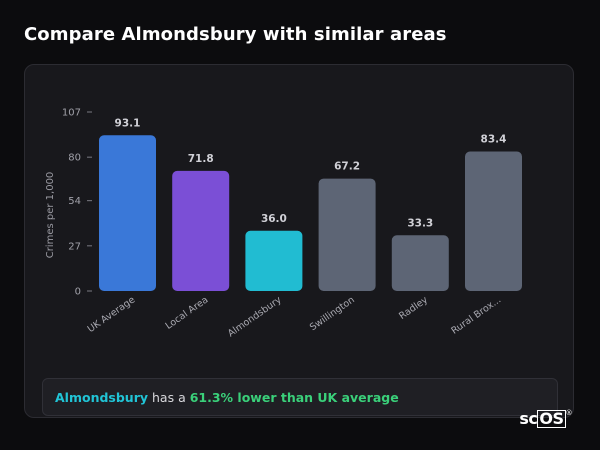 The width and height of the screenshot is (600, 450). I want to click on summary-stat: 61.3% lower than UK average, so click(294, 397).